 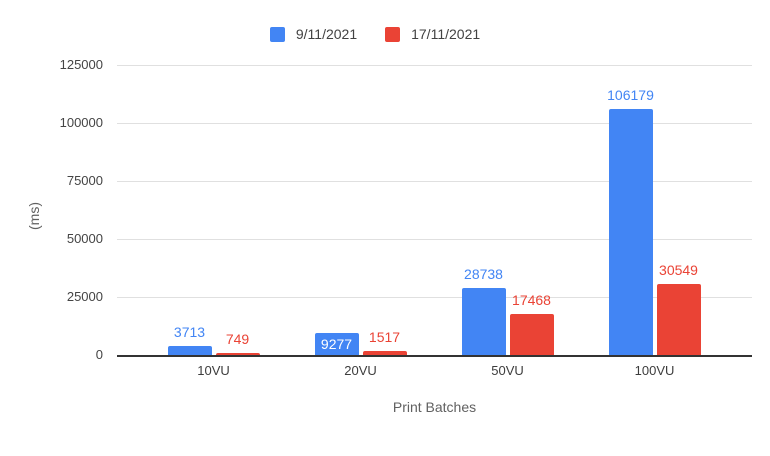 I want to click on bar-value-label: 17468, so click(x=531, y=300).